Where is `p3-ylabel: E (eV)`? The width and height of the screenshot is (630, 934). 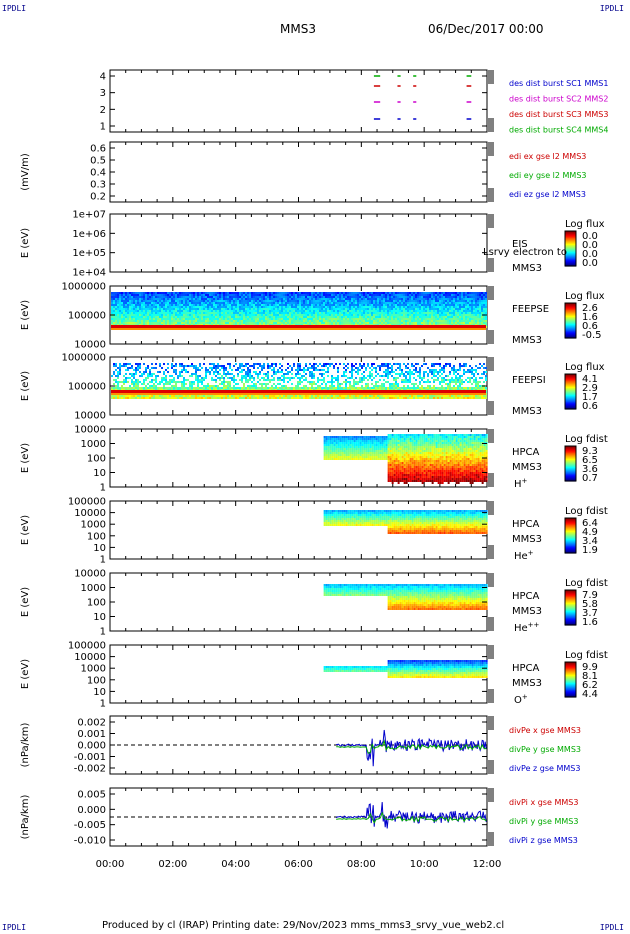 p3-ylabel: E (eV) is located at coordinates (25, 243).